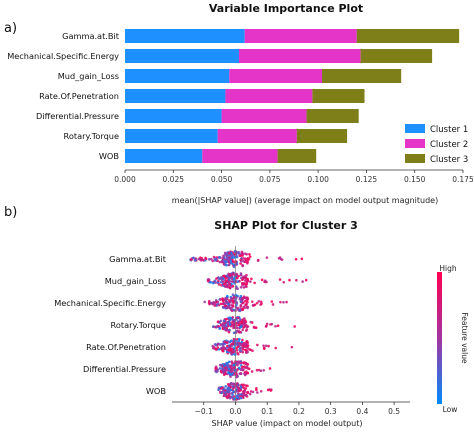 This screenshot has width=474, height=432. What do you see at coordinates (109, 156) in the screenshot?
I see `category-label: WOB` at bounding box center [109, 156].